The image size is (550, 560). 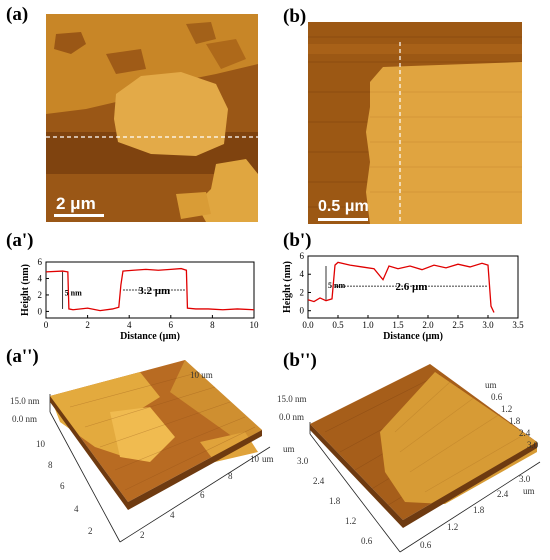 What do you see at coordinates (343, 206) in the screenshot?
I see `scalebar-label-b: 0.5 μm` at bounding box center [343, 206].